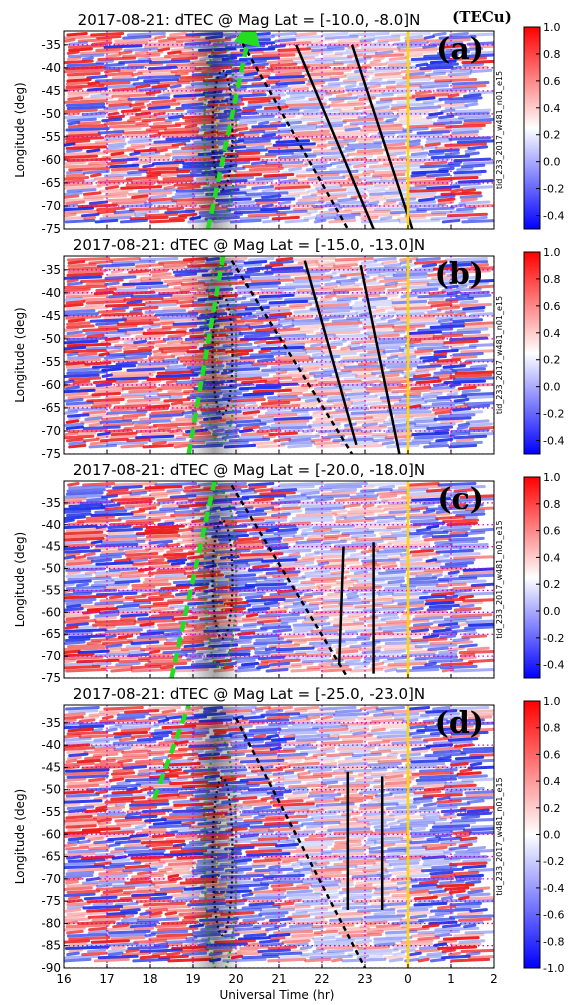  I want to click on solid-front-line, so click(335, 136).